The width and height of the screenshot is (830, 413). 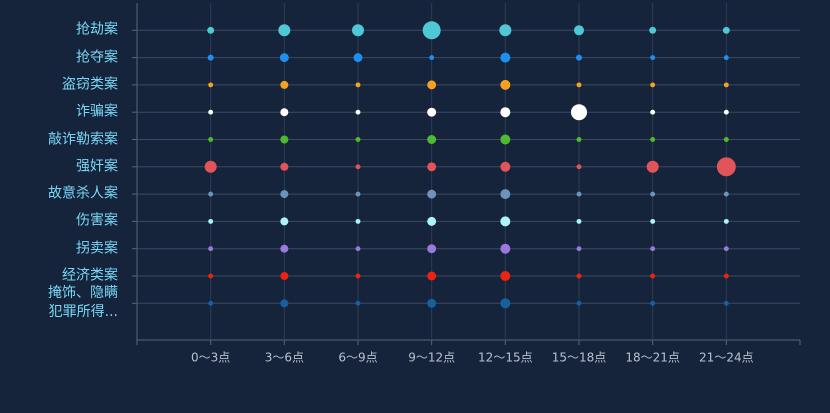 What do you see at coordinates (90, 275) in the screenshot?
I see `y-tick-label: 经济类案` at bounding box center [90, 275].